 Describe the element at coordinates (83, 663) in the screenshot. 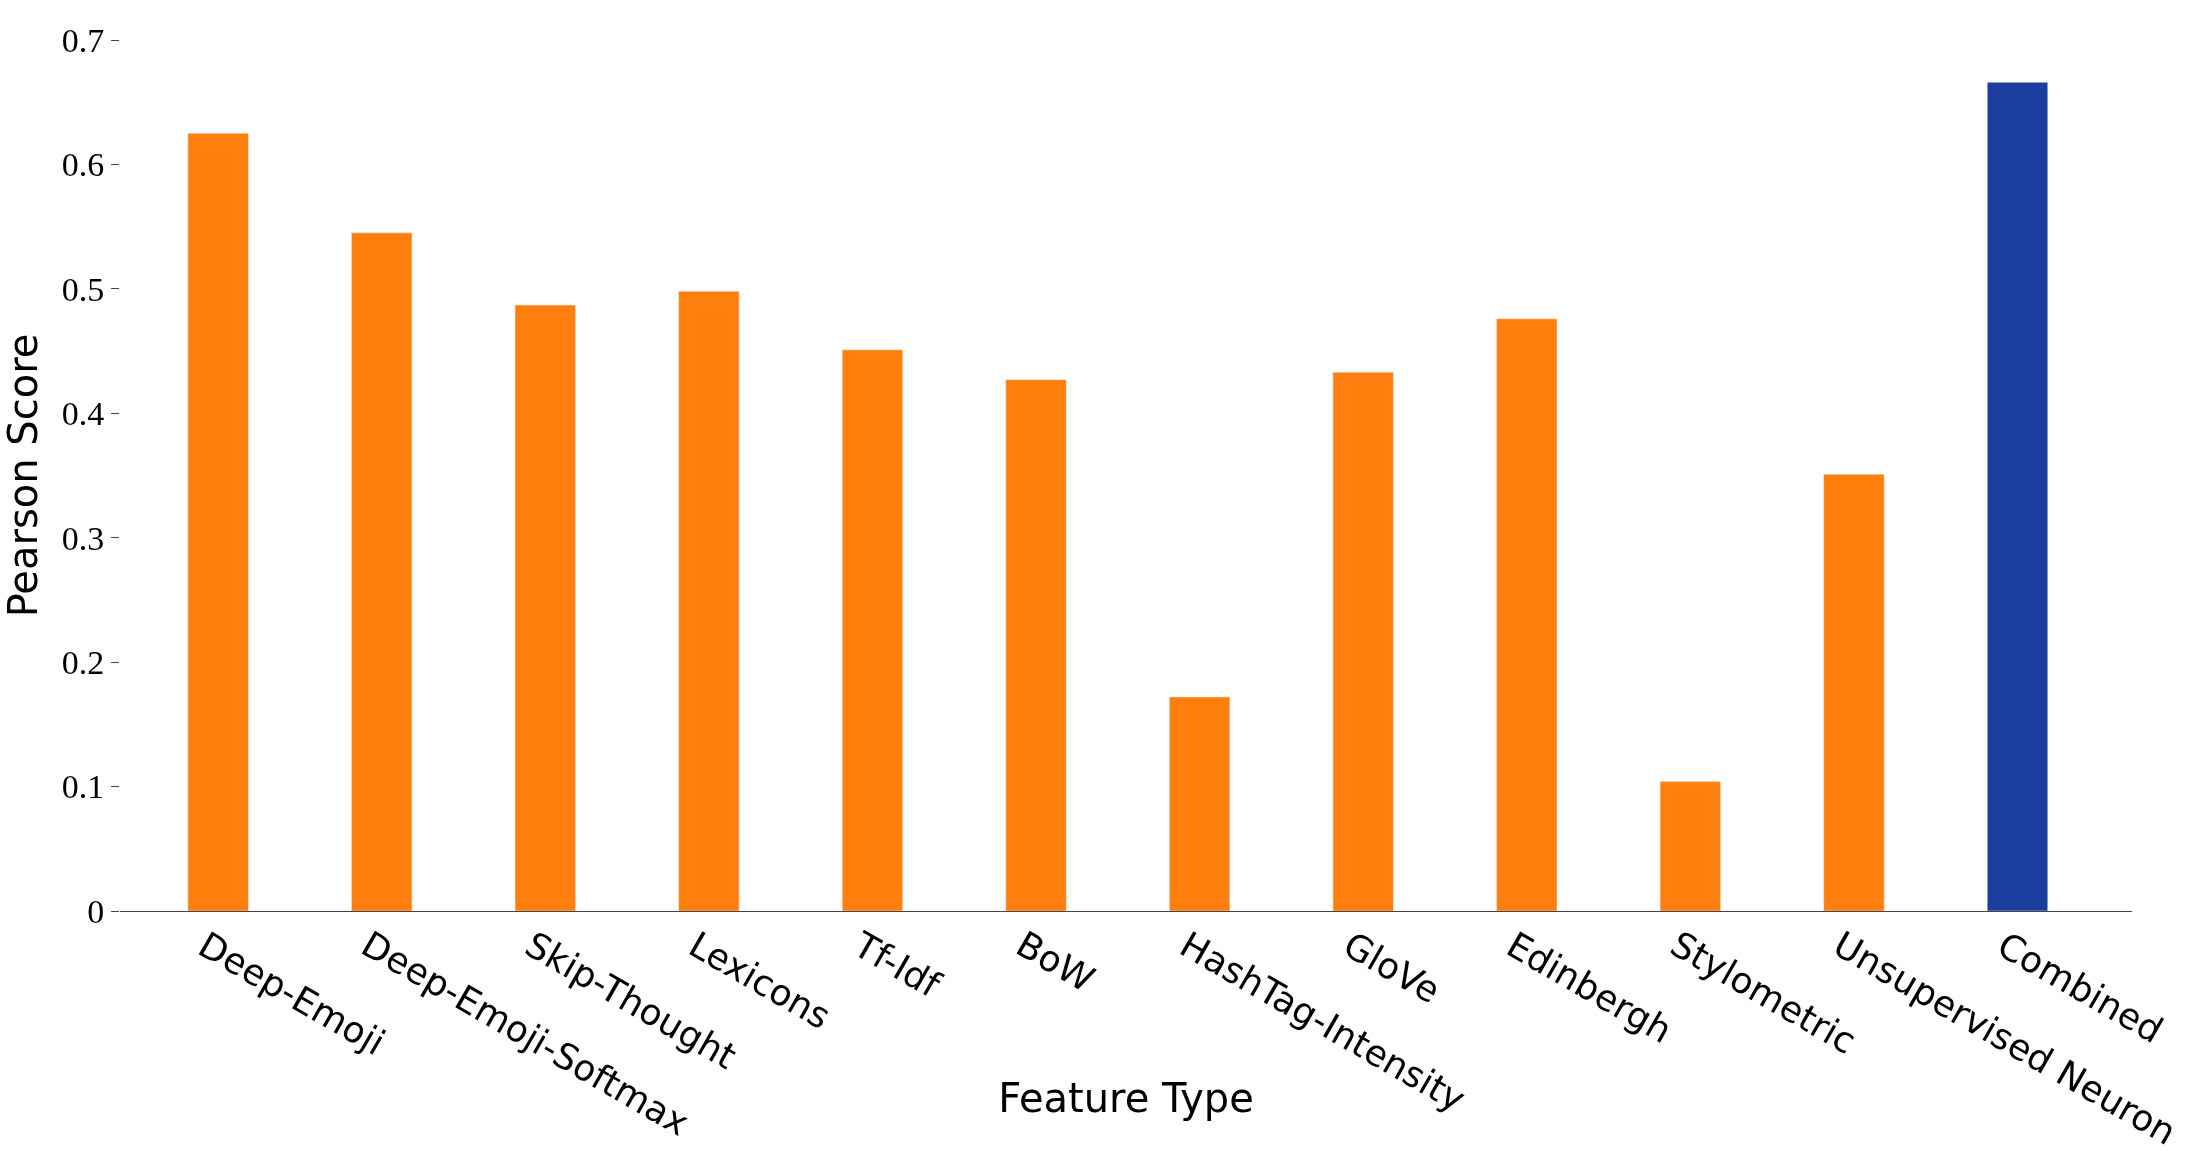

I see `y-tick-label: 0.2` at that location.